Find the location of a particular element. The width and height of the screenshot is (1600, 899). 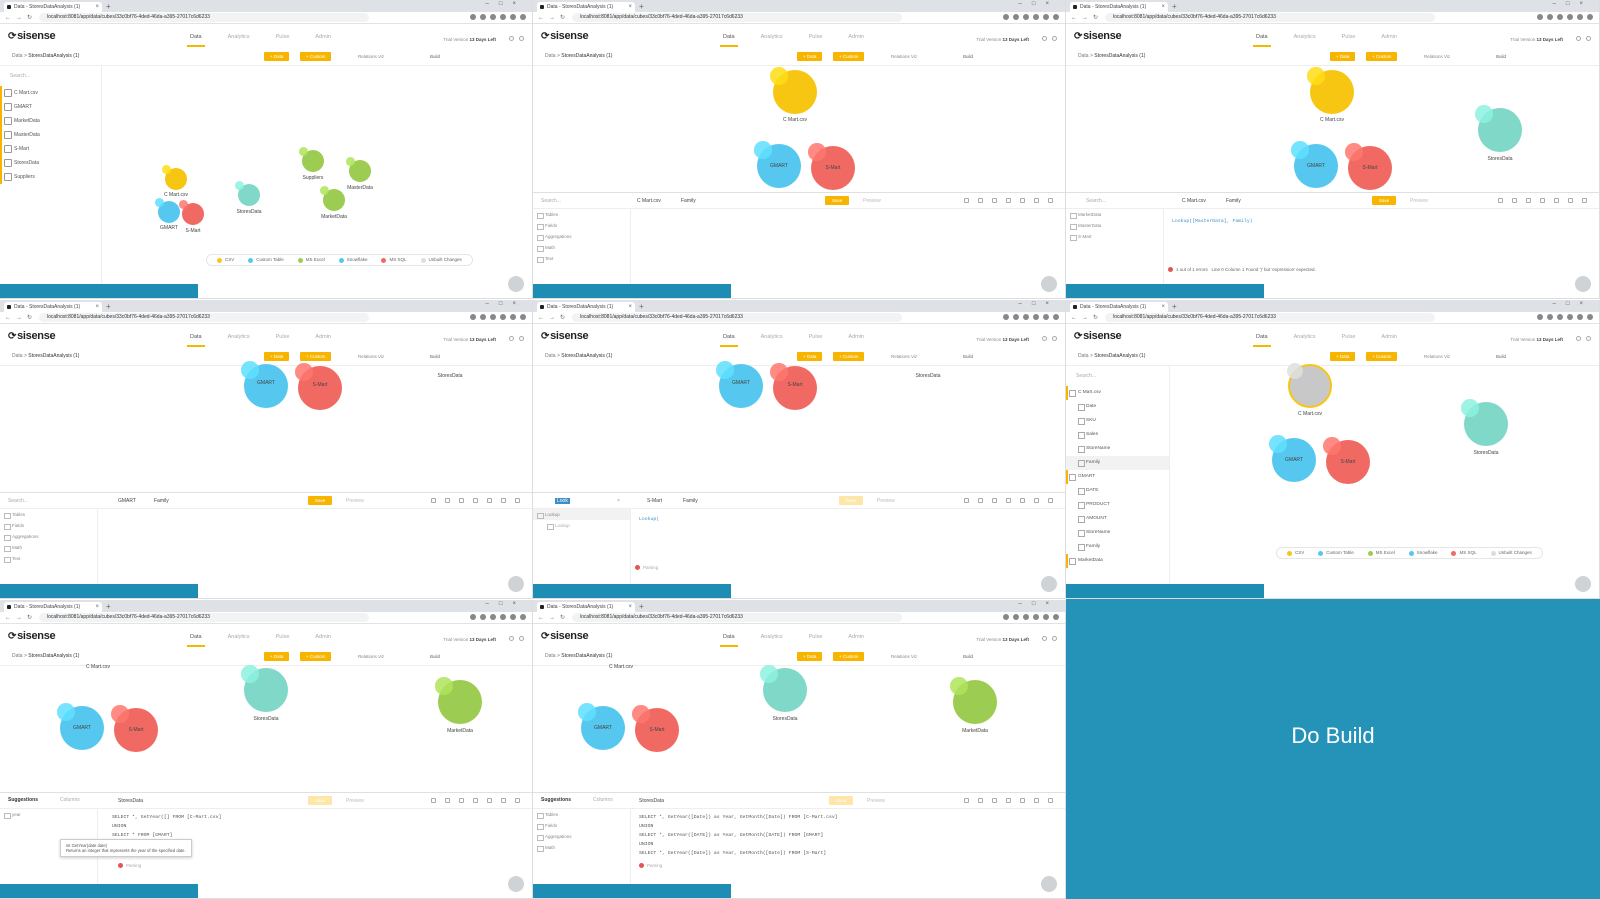

forward-icon: → is located at coordinates (552, 617).